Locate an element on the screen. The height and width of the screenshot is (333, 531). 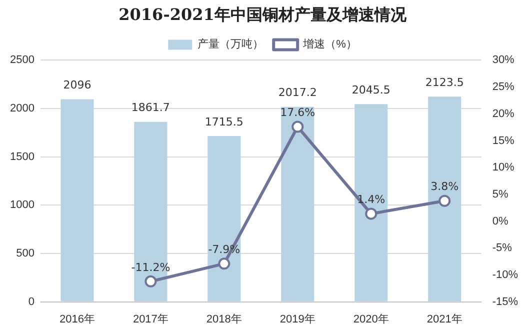
y2-tick-label: 25% is located at coordinates (503, 87).